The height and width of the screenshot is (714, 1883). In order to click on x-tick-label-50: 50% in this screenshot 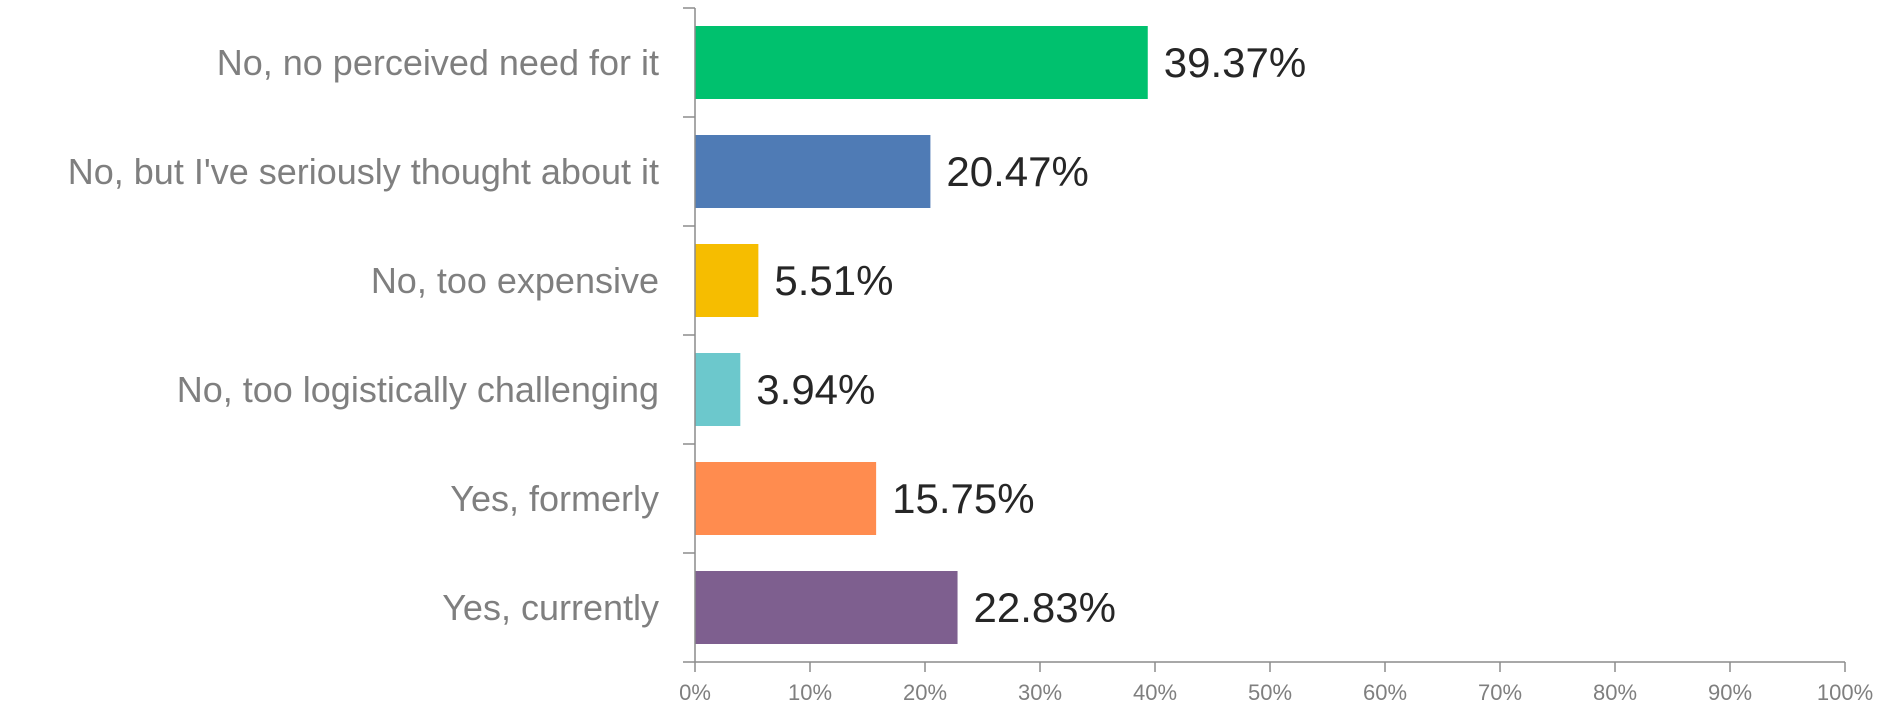, I will do `click(1270, 692)`.